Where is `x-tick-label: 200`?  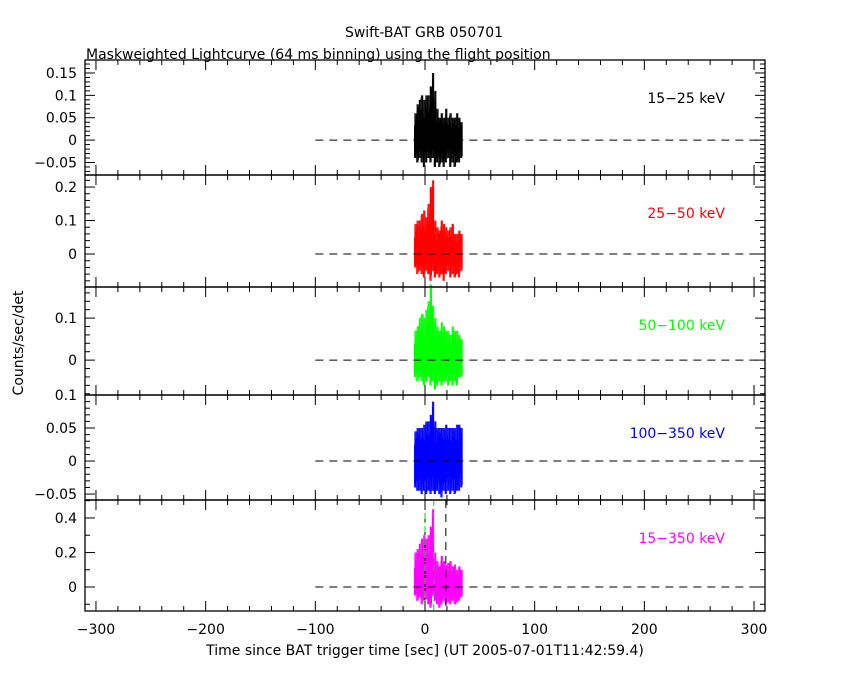 x-tick-label: 200 is located at coordinates (644, 630).